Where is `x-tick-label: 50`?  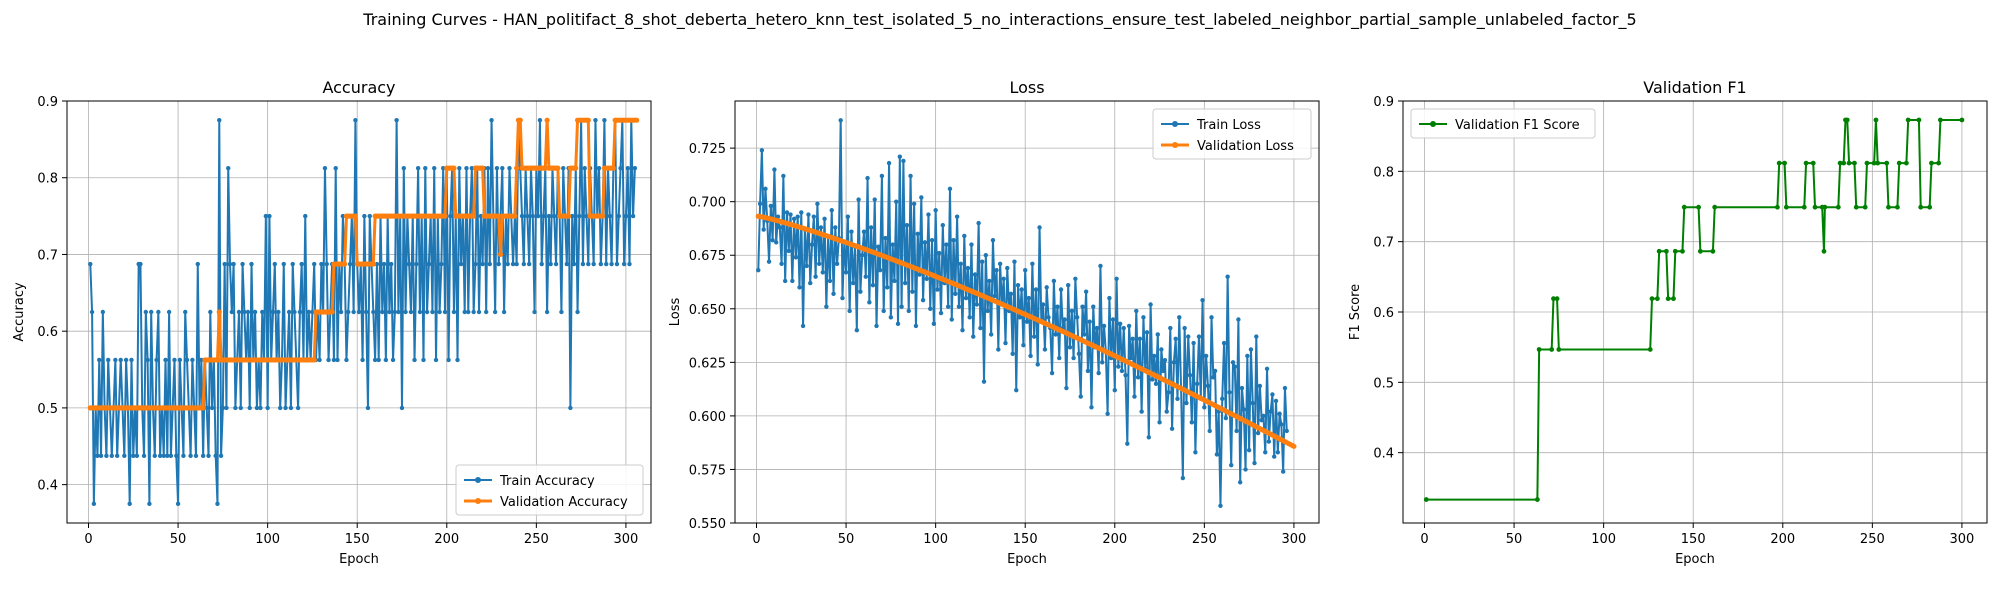
x-tick-label: 50 is located at coordinates (846, 539).